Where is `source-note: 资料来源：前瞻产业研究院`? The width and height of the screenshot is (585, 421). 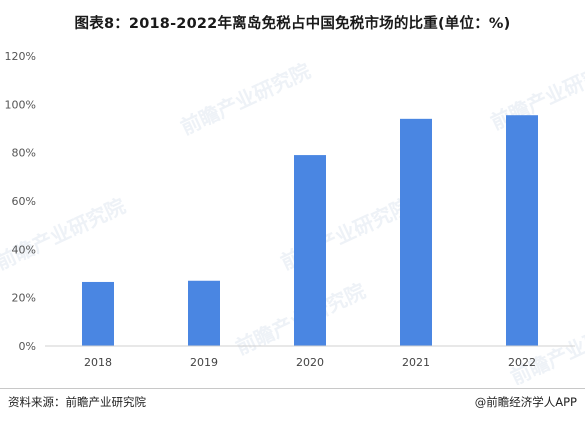 source-note: 资料来源：前瞻产业研究院 is located at coordinates (77, 402).